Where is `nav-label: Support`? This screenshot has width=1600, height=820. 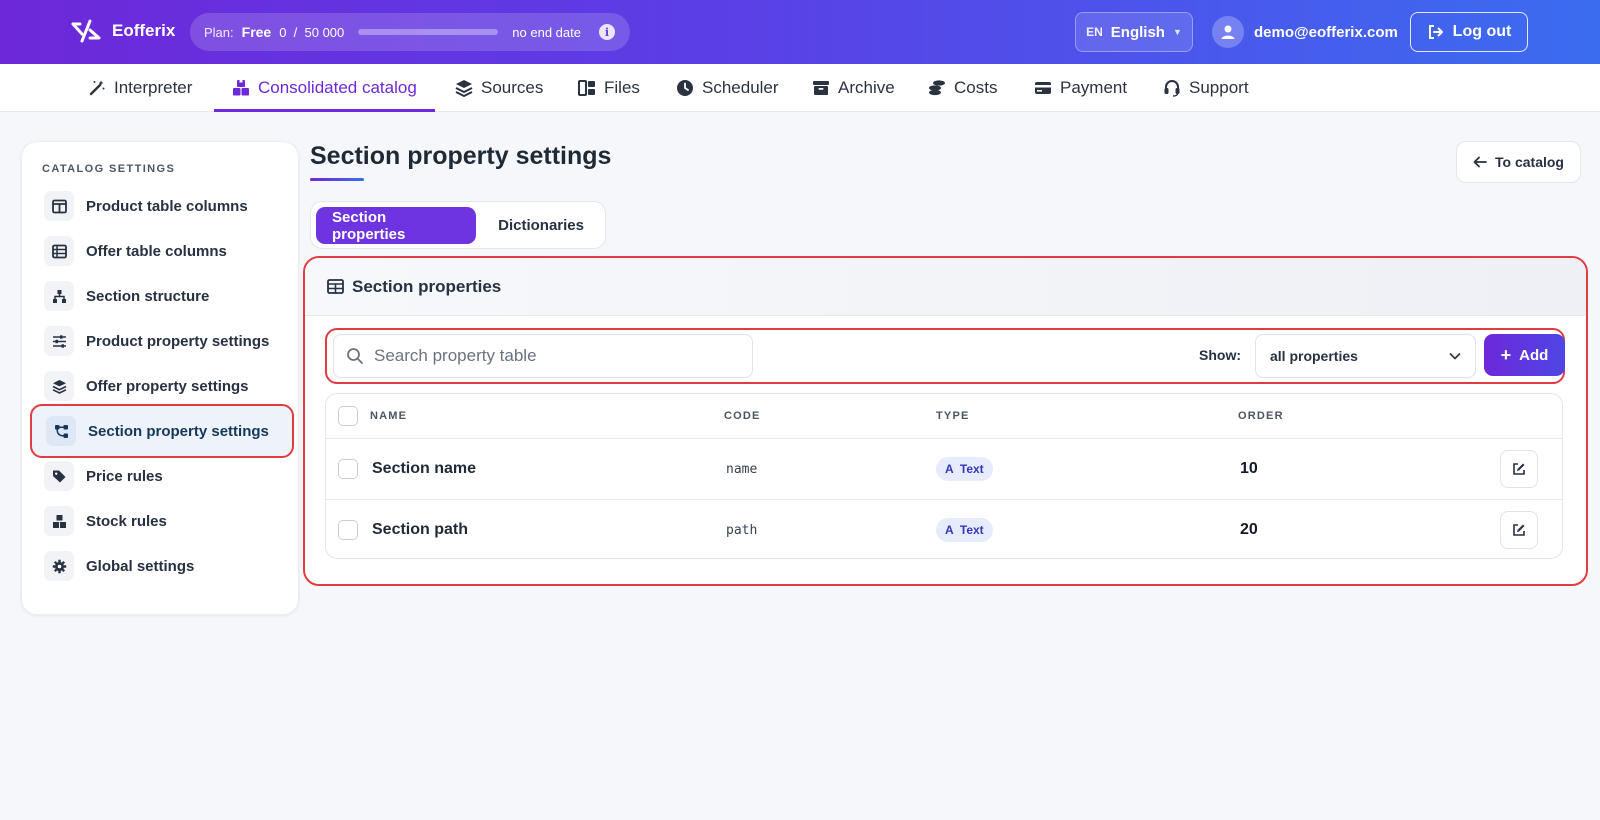 nav-label: Support is located at coordinates (1219, 87).